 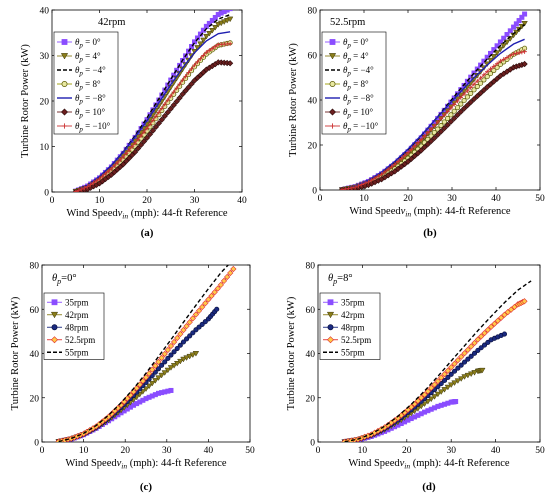 What do you see at coordinates (74, 326) in the screenshot?
I see `legend: 35rpm 42rpm 48rpm 52.5rpm 55rpm` at bounding box center [74, 326].